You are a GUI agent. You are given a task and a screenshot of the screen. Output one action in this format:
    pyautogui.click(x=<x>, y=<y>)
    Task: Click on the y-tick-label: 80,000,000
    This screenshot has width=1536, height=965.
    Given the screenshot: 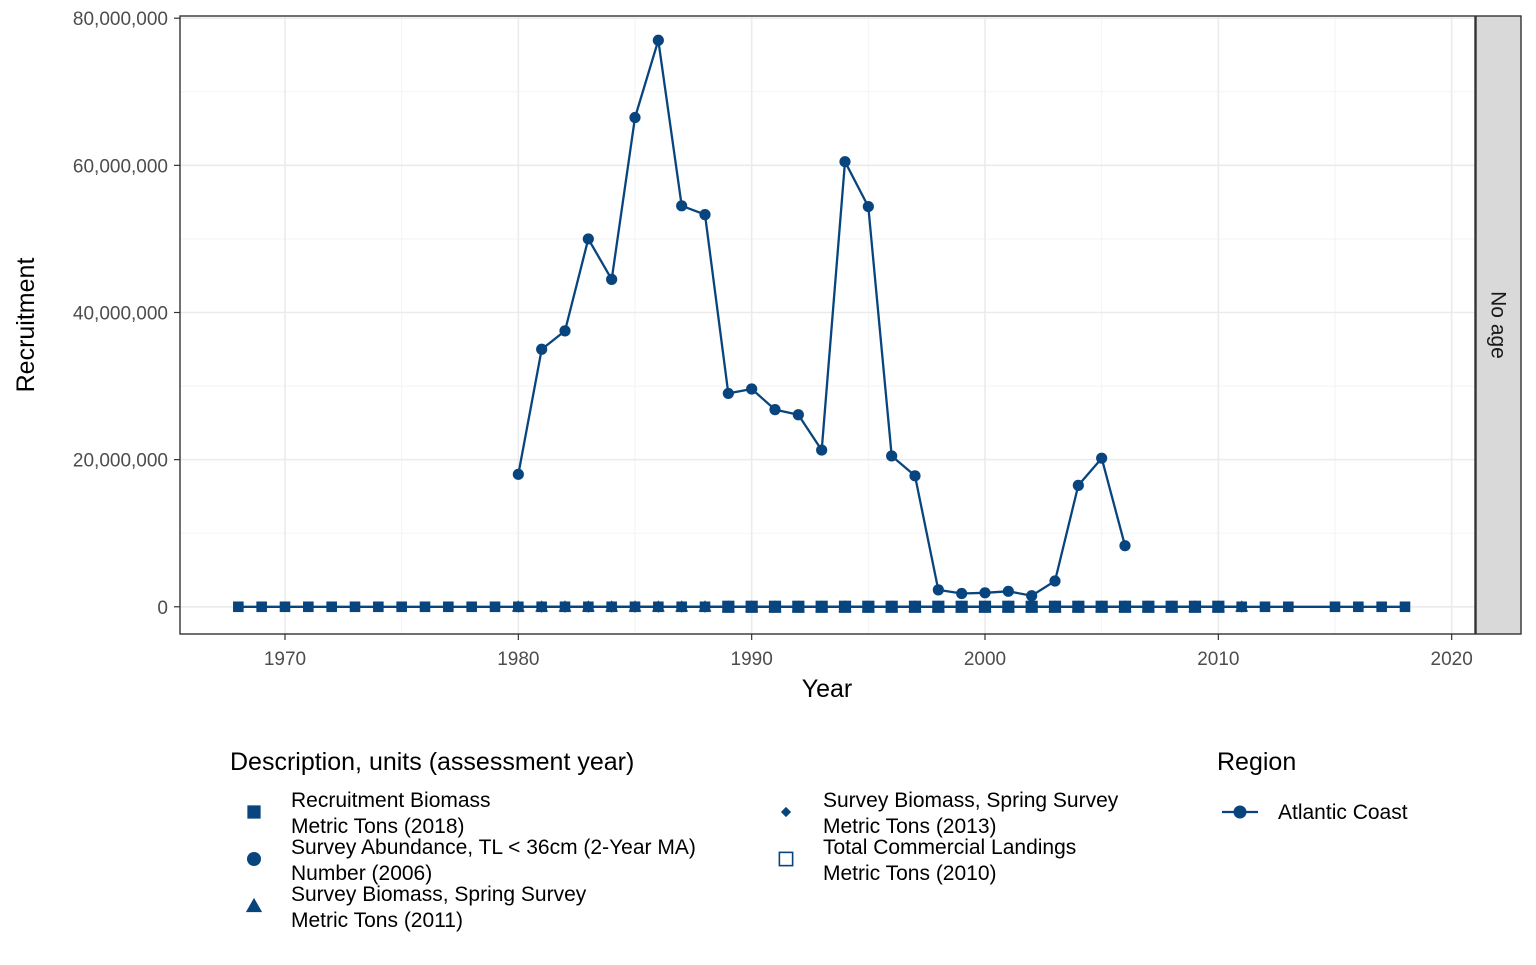 What is the action you would take?
    pyautogui.click(x=120, y=19)
    